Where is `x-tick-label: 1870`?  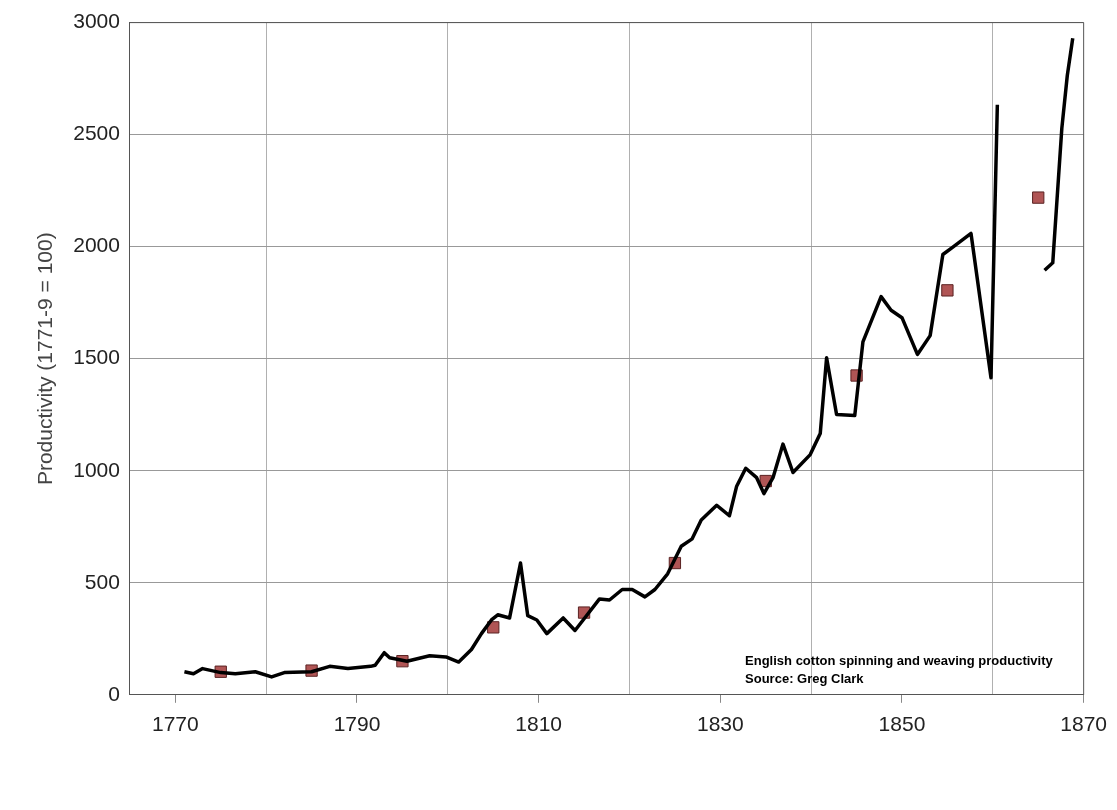 x-tick-label: 1870 is located at coordinates (1083, 724).